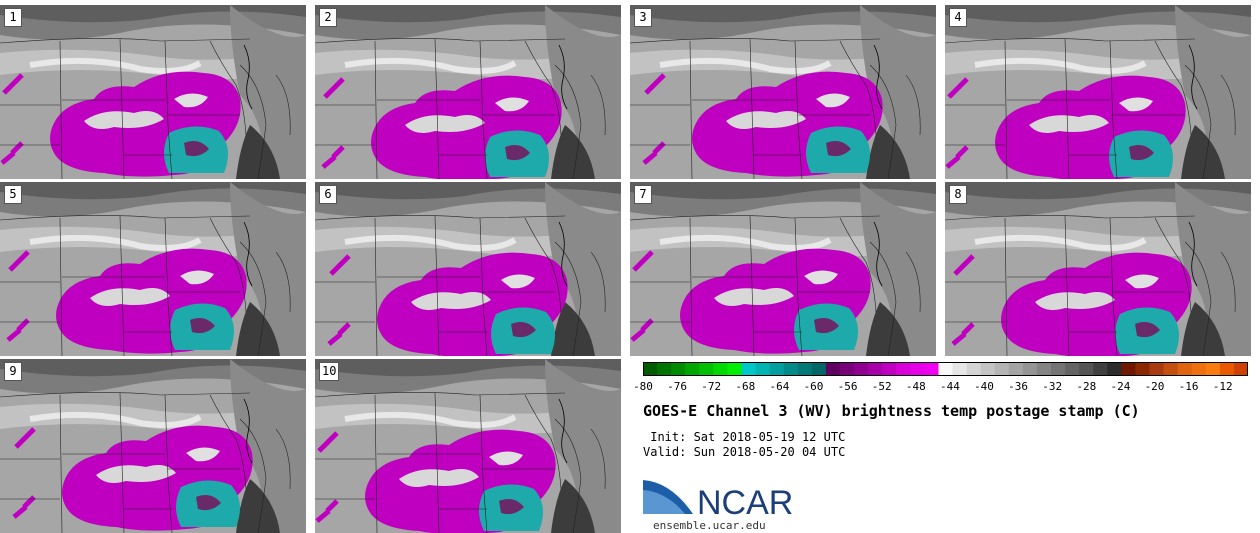  Describe the element at coordinates (958, 17) in the screenshot. I see `panel-number: 4` at that location.